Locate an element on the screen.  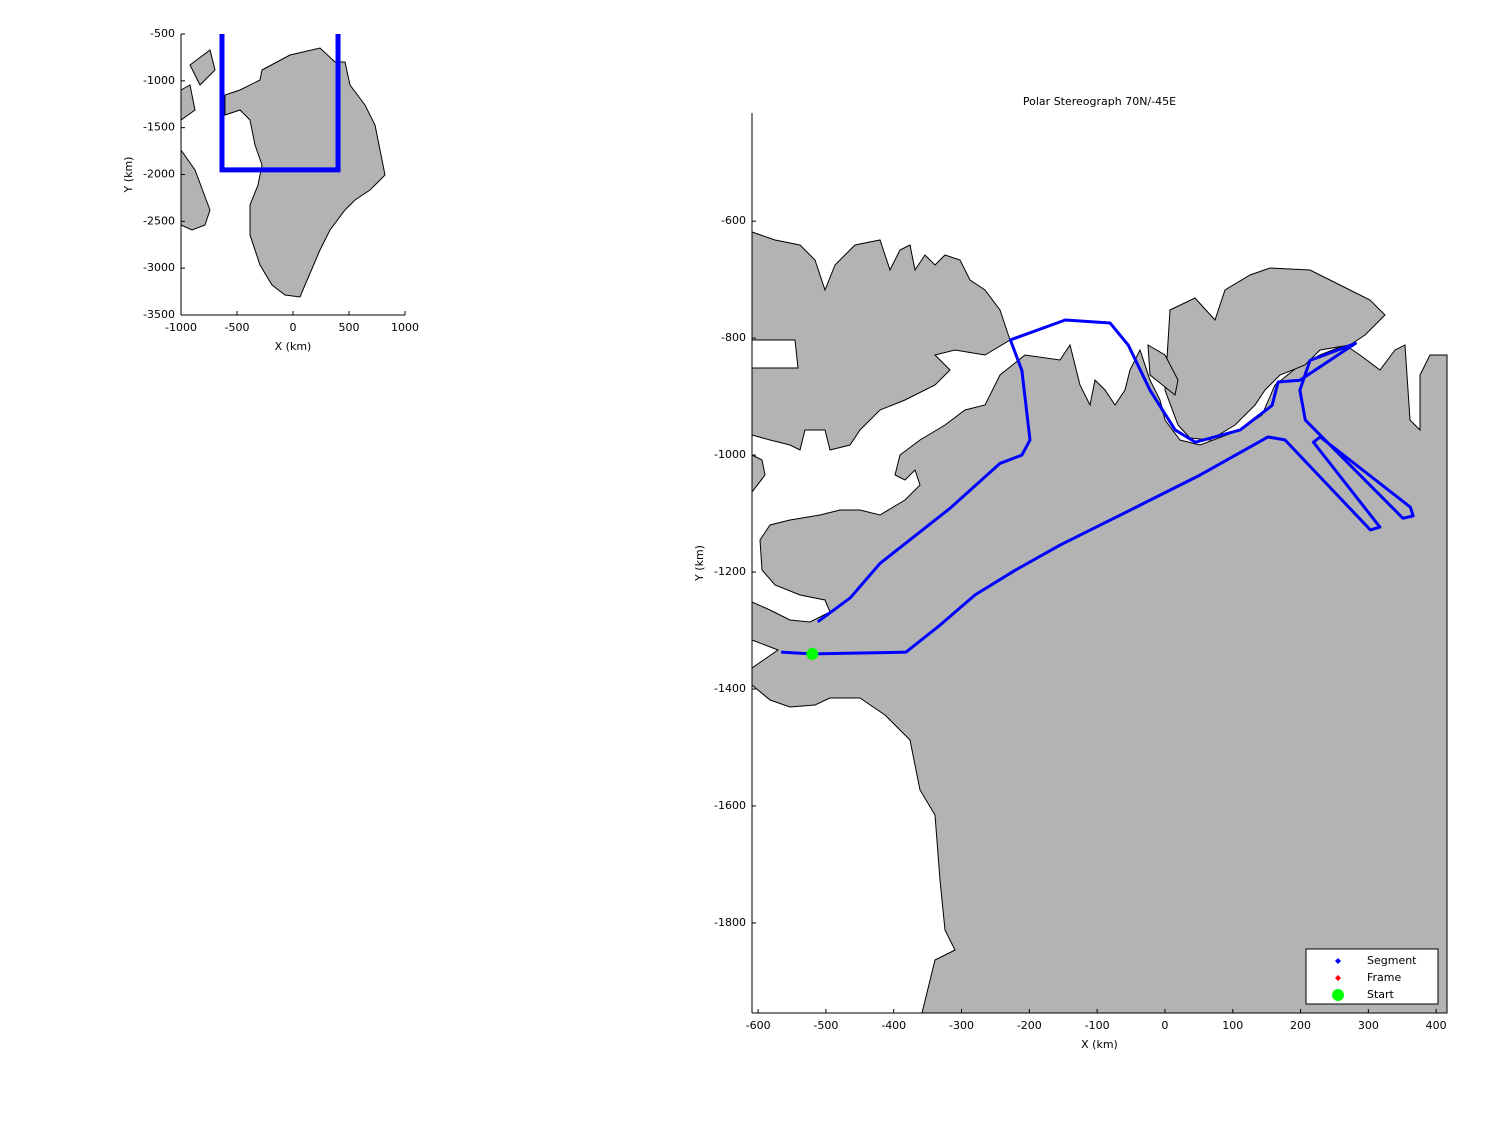
y-tick-label: -2000 is located at coordinates (159, 174).